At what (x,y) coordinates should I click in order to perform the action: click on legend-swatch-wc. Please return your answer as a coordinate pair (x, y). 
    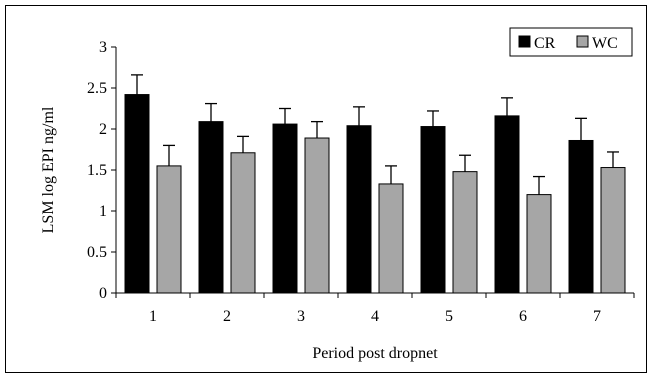
    Looking at the image, I should click on (582, 41).